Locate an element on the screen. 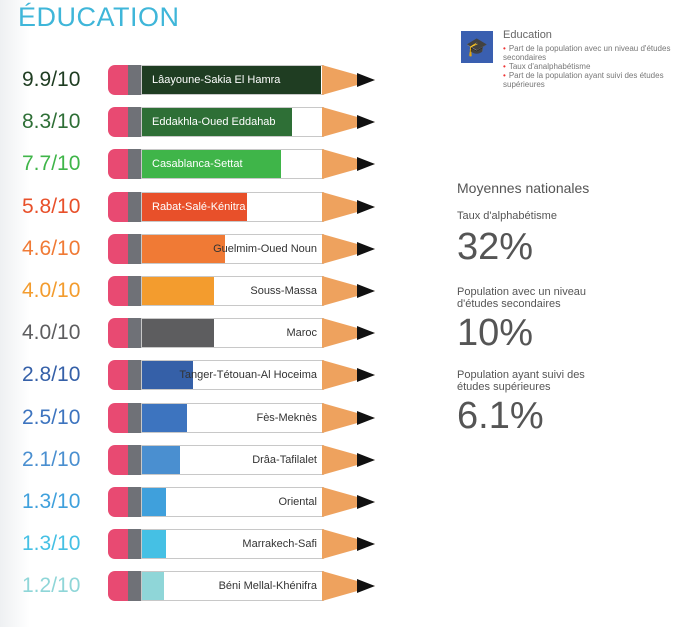  background-strip is located at coordinates (15, 313).